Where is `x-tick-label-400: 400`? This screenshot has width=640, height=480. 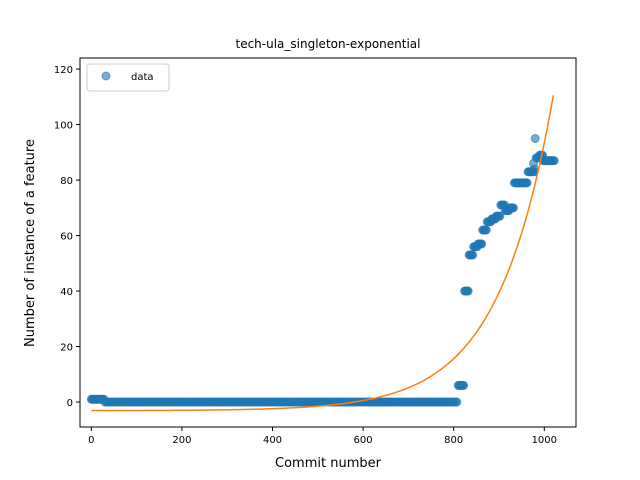 x-tick-label-400: 400 is located at coordinates (272, 440).